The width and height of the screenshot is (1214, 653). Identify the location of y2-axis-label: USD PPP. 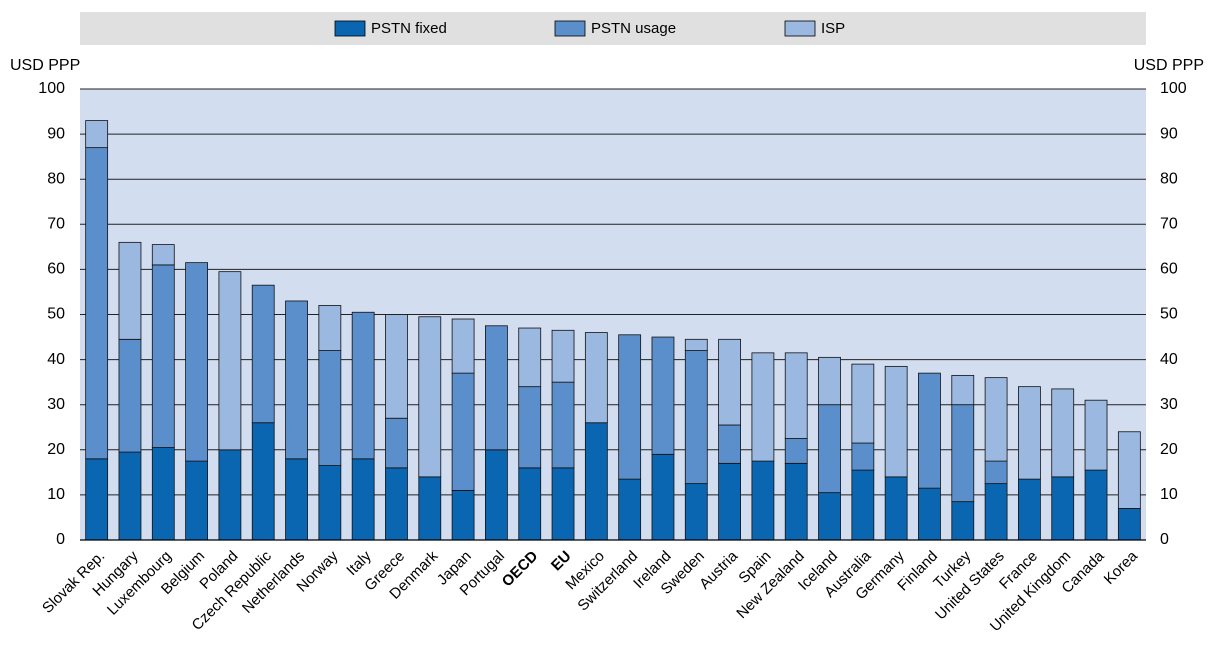
(1169, 65).